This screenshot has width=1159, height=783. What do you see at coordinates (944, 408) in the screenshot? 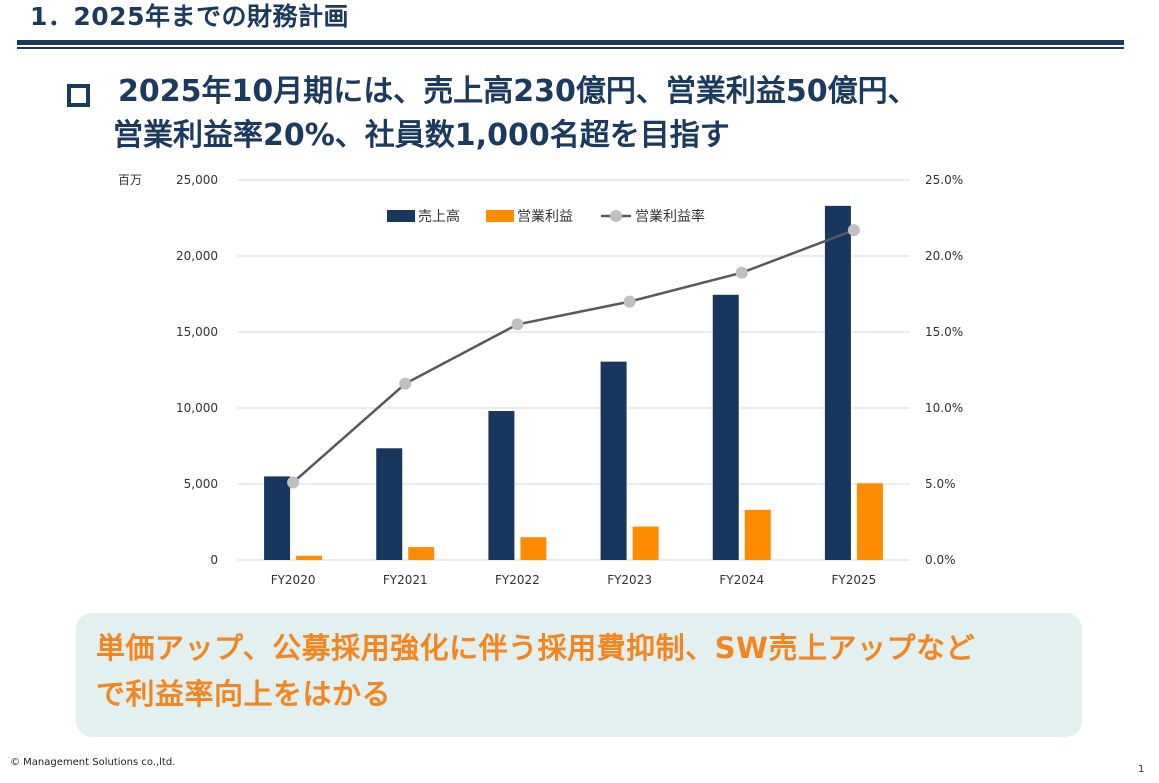
I see `right-tick-label: 10.0%` at bounding box center [944, 408].